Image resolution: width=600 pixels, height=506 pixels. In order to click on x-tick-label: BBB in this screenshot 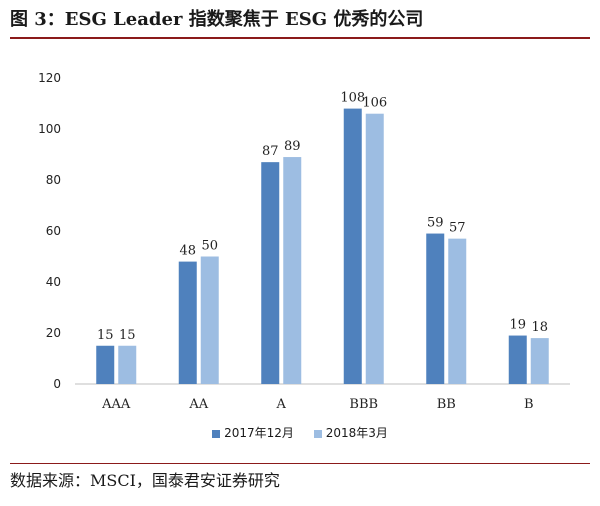, I will do `click(363, 404)`.